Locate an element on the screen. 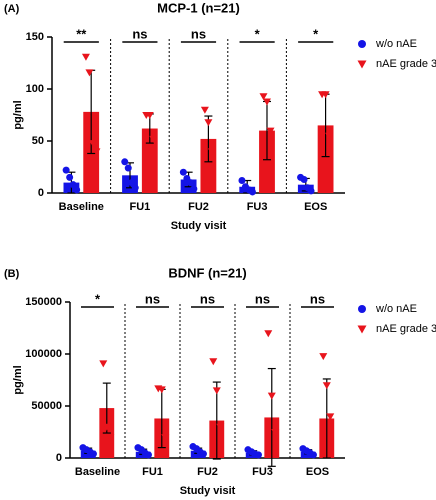 The image size is (436, 500). y-tick-label: 100 is located at coordinates (35, 89).